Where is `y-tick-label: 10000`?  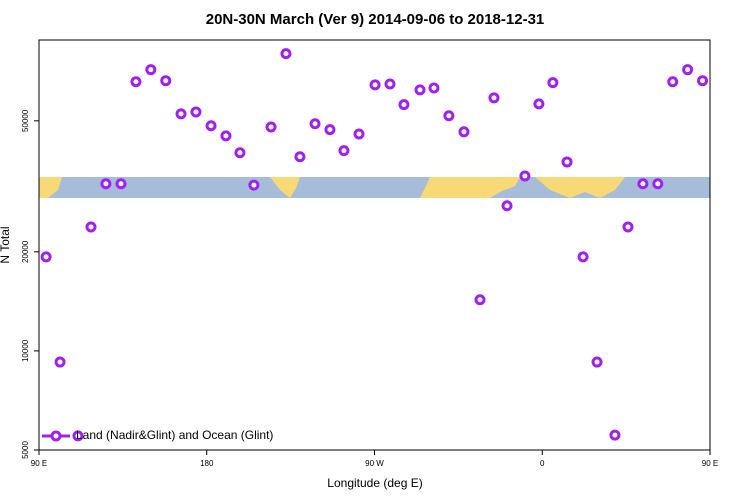
y-tick-label: 10000 is located at coordinates (25, 350).